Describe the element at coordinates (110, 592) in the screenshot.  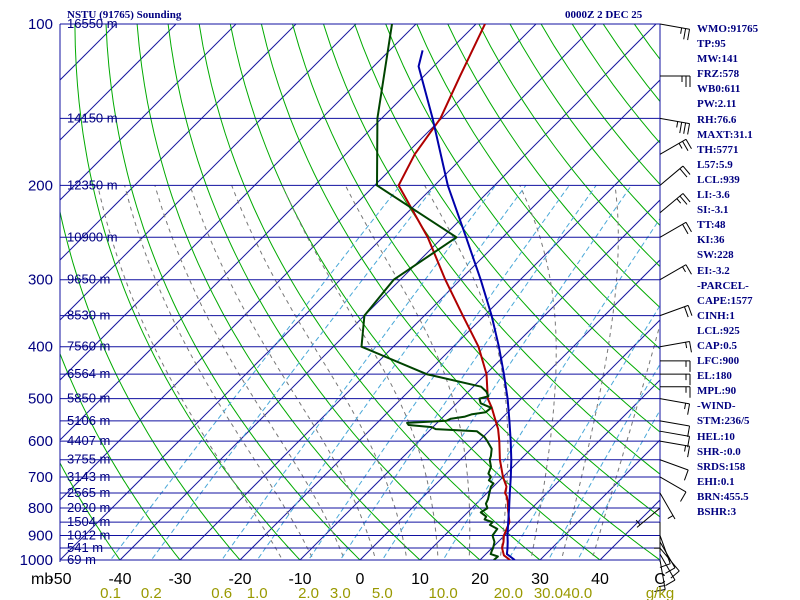
I see `mixing-ratio-label: 0.1` at that location.